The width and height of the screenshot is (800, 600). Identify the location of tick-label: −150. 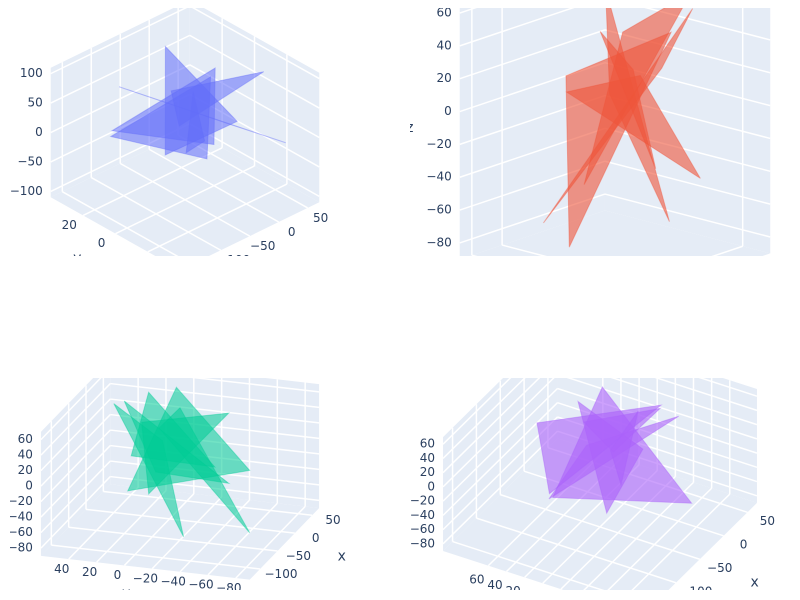
(204, 274).